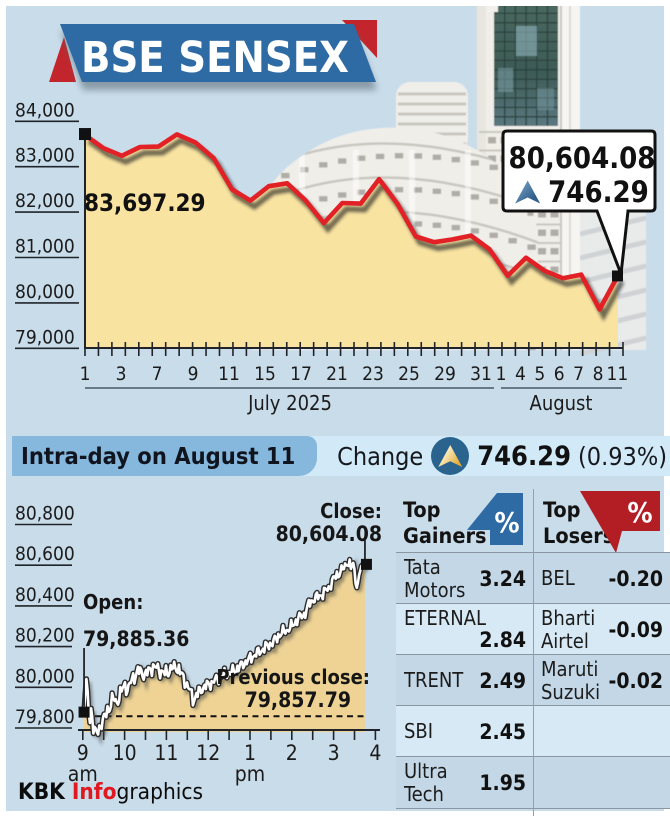 The width and height of the screenshot is (670, 826). Describe the element at coordinates (445, 523) in the screenshot. I see `top-gainers-title: Top Gainers` at that location.